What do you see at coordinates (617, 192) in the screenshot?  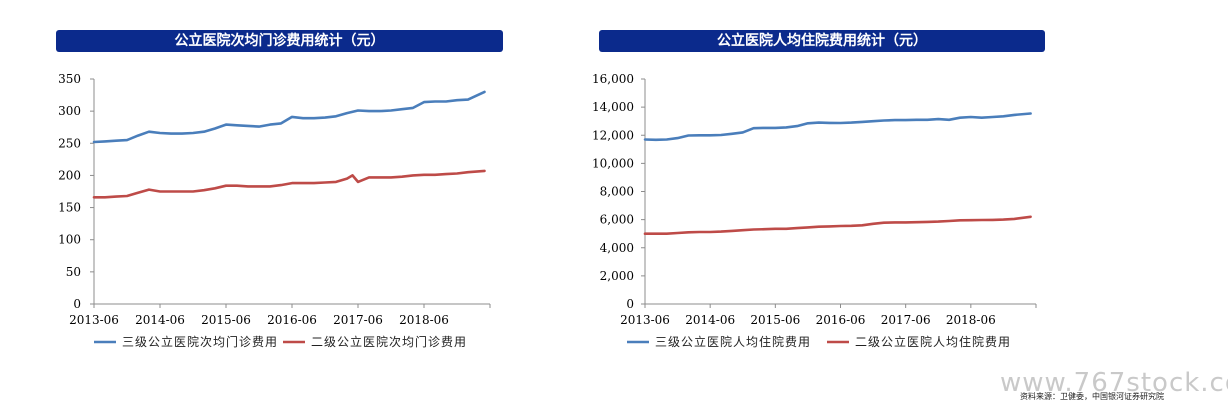 I see `y-tick-label: 8,000` at bounding box center [617, 192].